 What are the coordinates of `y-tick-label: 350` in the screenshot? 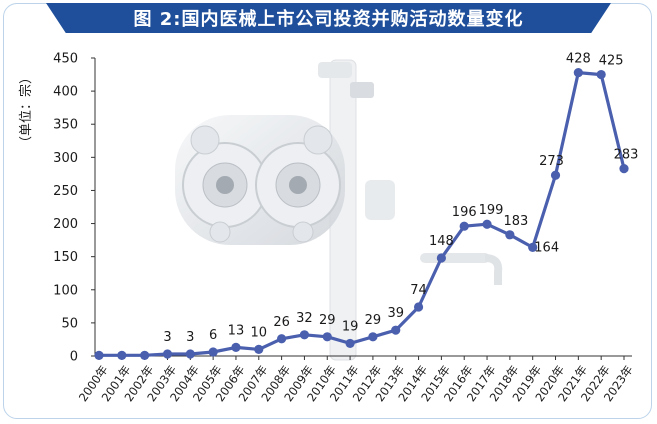 It's located at (65, 125).